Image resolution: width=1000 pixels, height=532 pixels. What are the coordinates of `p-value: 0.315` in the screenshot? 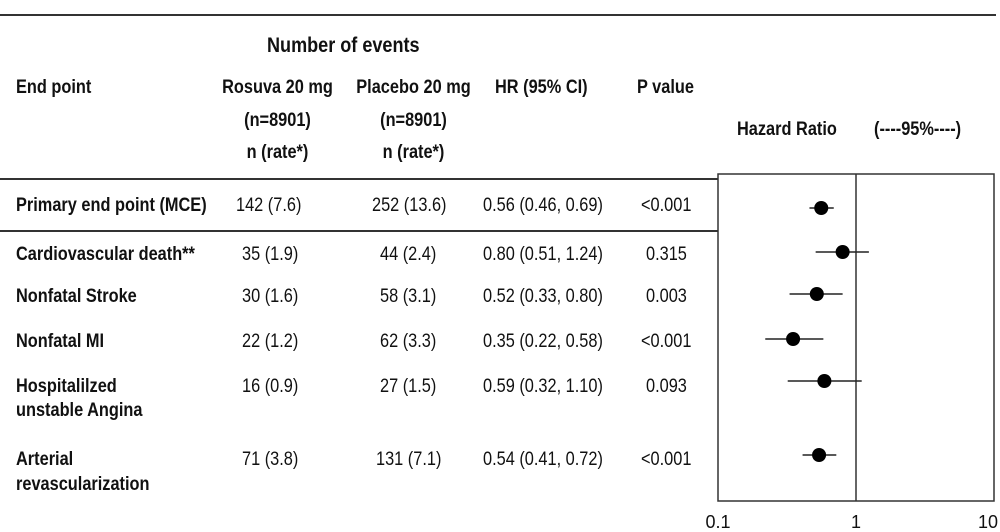 It's located at (666, 254).